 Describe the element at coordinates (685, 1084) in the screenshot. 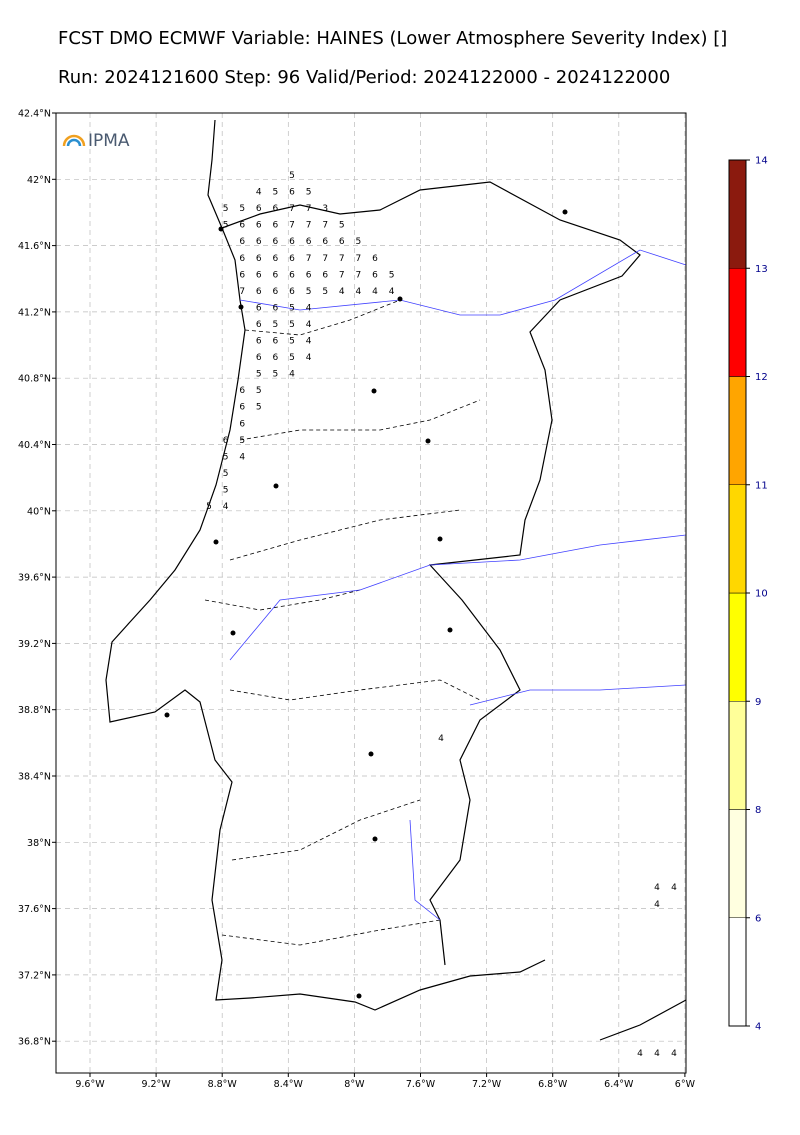

I see `lon-label: 6°W` at that location.